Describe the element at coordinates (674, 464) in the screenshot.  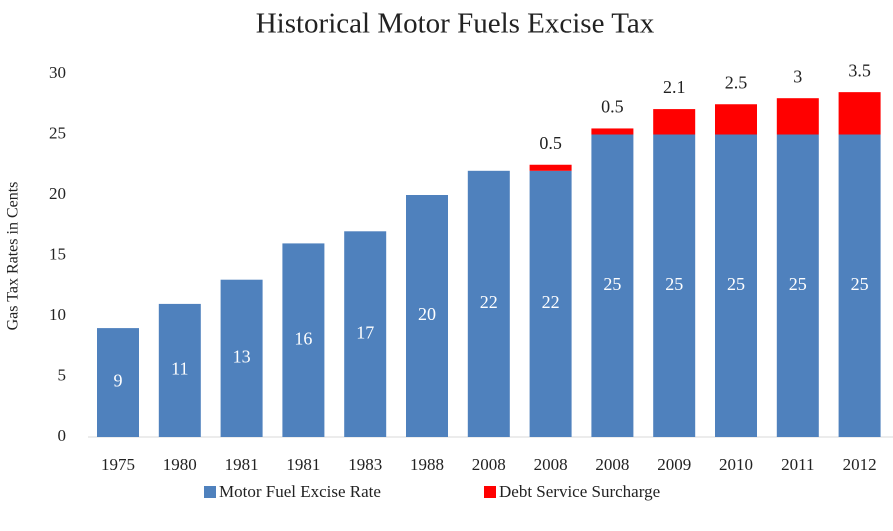
I see `x-tick-label: 2009` at that location.